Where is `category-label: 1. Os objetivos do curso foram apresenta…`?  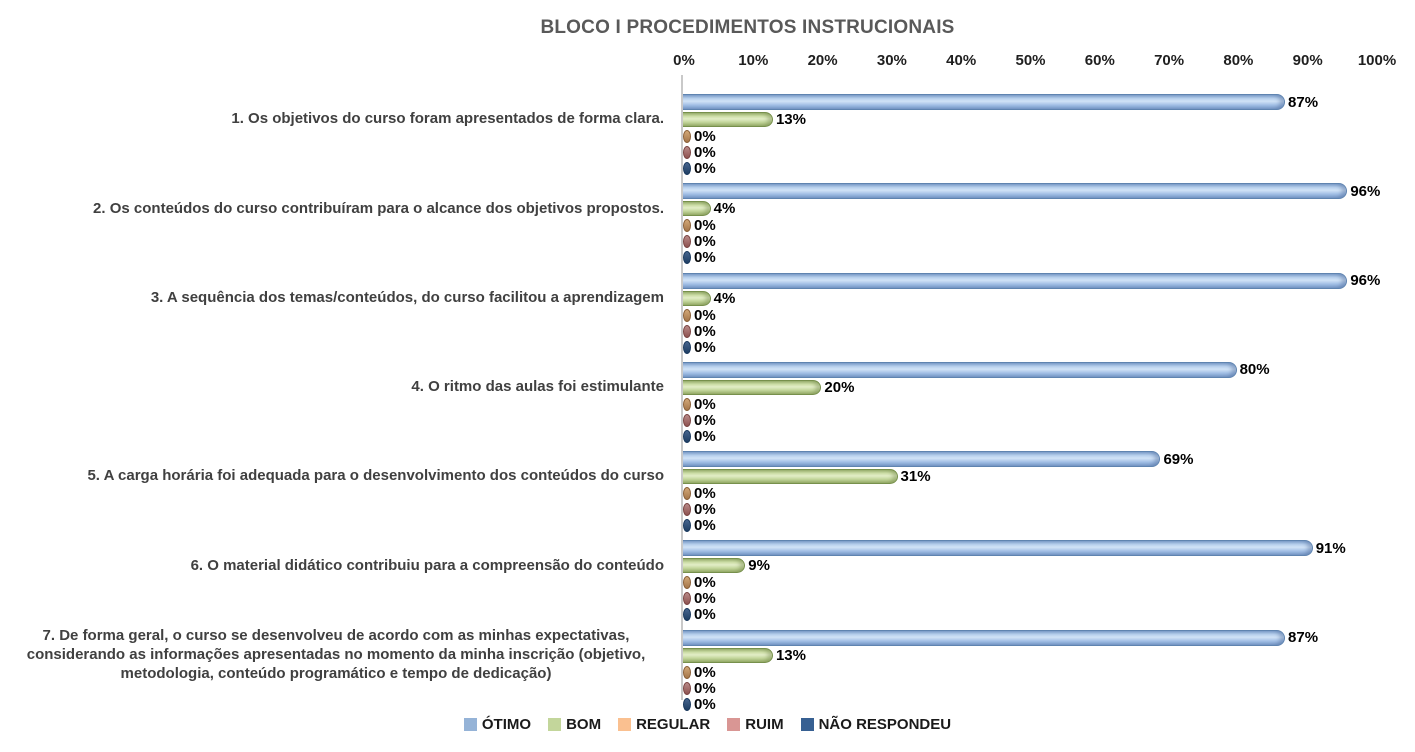
category-label: 1. Os objetivos do curso foram apresenta… is located at coordinates (447, 119).